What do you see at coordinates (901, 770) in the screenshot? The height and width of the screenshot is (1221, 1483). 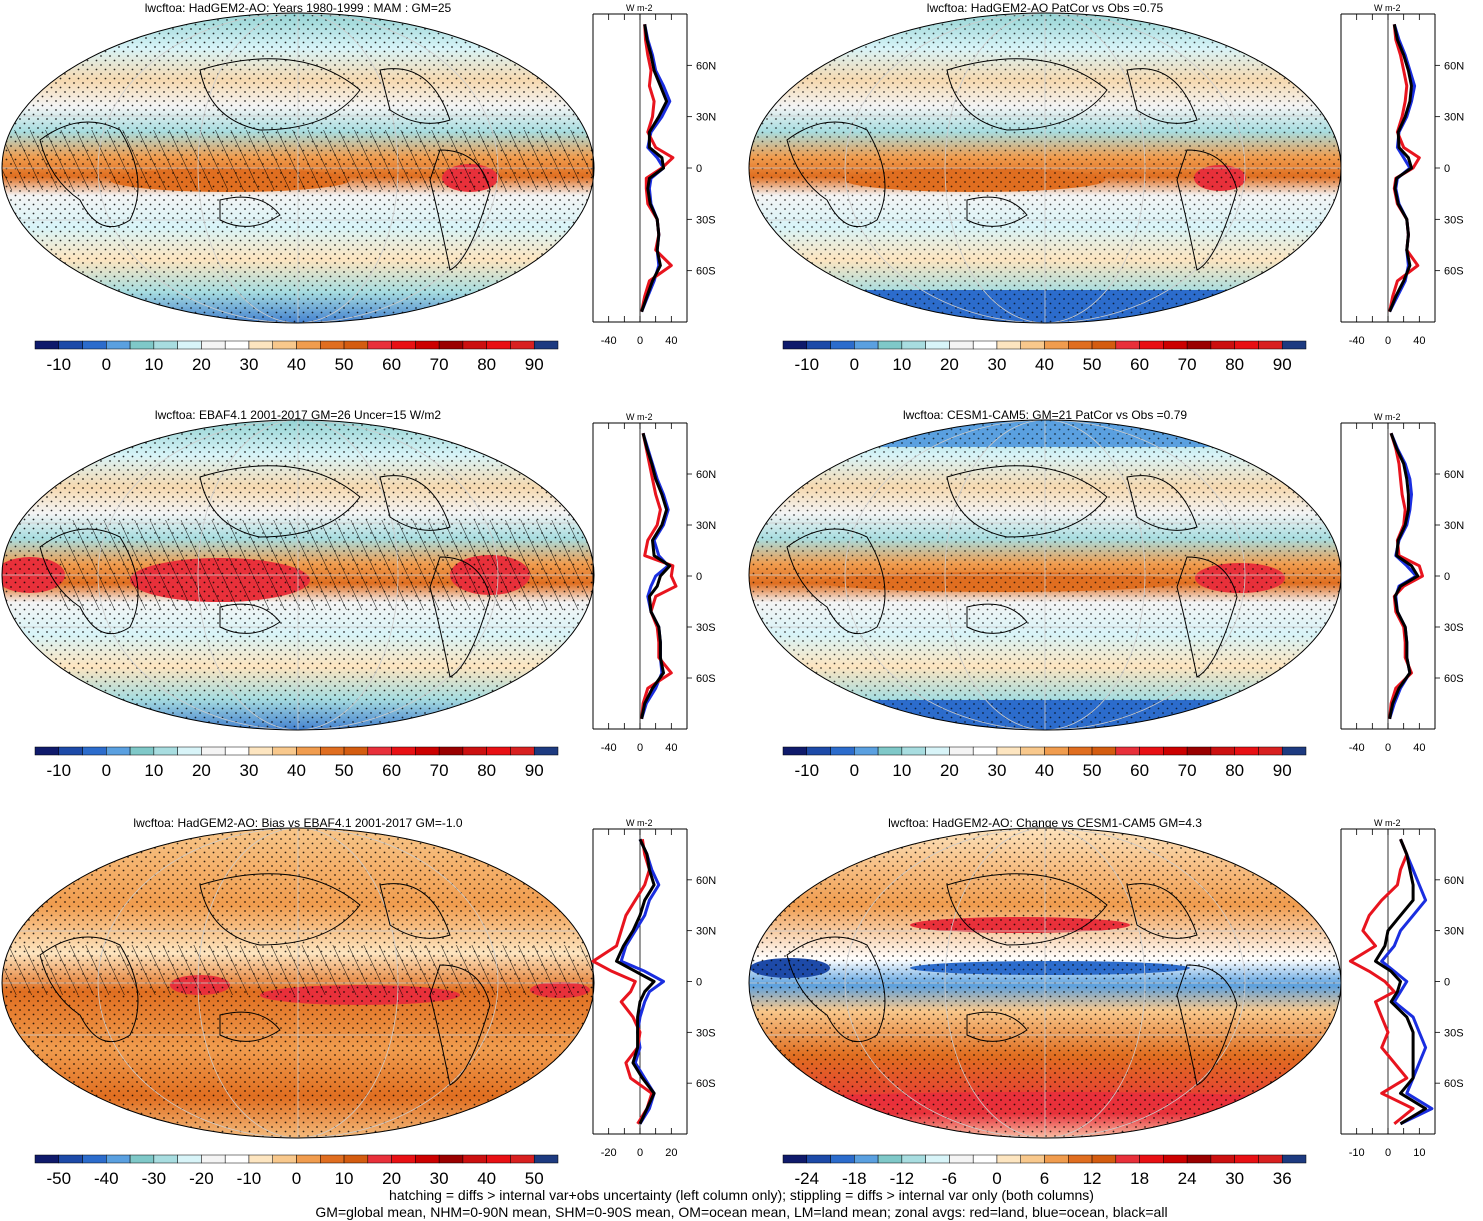 I see `colorbar-tick-label: 10` at bounding box center [901, 770].